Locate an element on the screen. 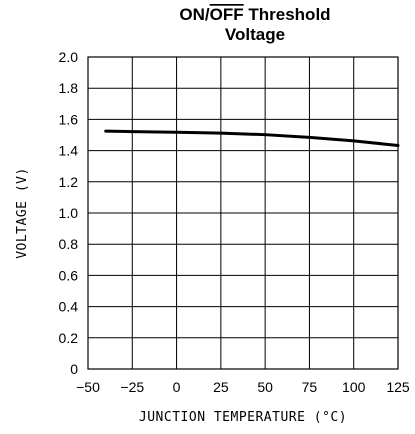  chart-title-line2: Voltage is located at coordinates (255, 34).